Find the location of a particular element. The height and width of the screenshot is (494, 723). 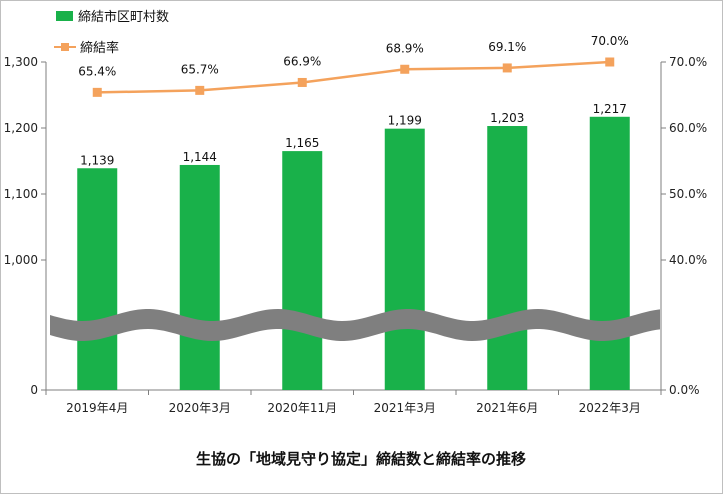

legend-line-marker is located at coordinates (65, 47).